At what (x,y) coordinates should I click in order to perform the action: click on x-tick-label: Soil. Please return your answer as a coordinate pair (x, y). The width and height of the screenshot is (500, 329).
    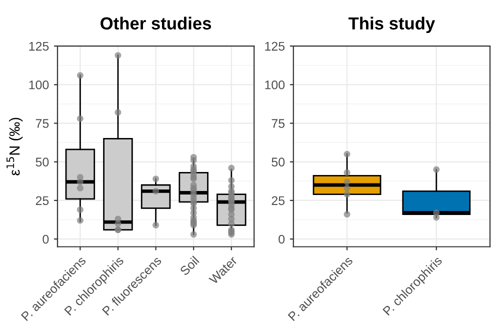
    Looking at the image, I should click on (189, 266).